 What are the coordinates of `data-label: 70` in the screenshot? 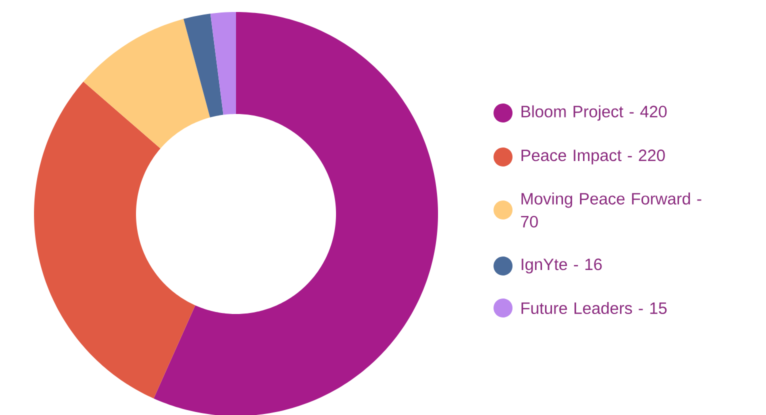 It's located at (529, 222).